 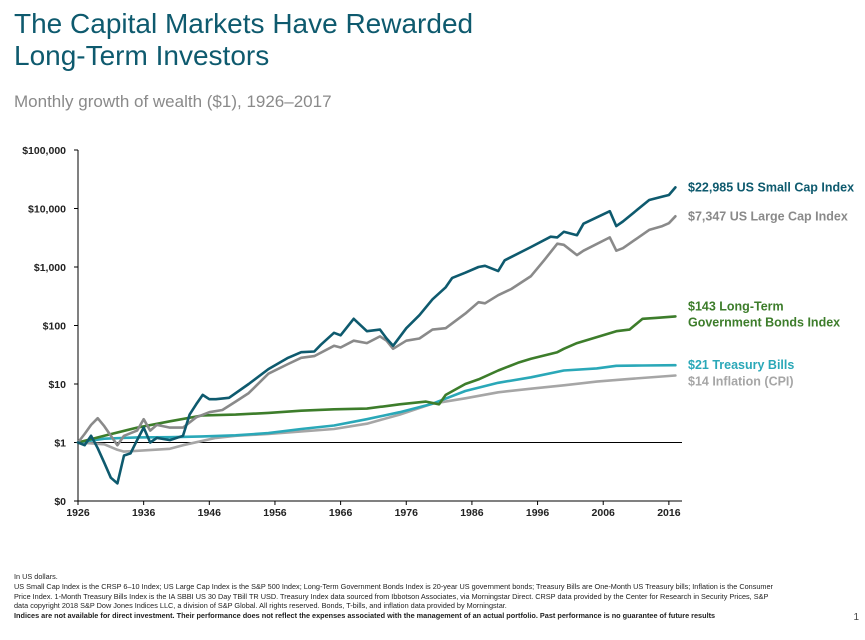 I want to click on x-tick-label: 1926, so click(x=78, y=513).